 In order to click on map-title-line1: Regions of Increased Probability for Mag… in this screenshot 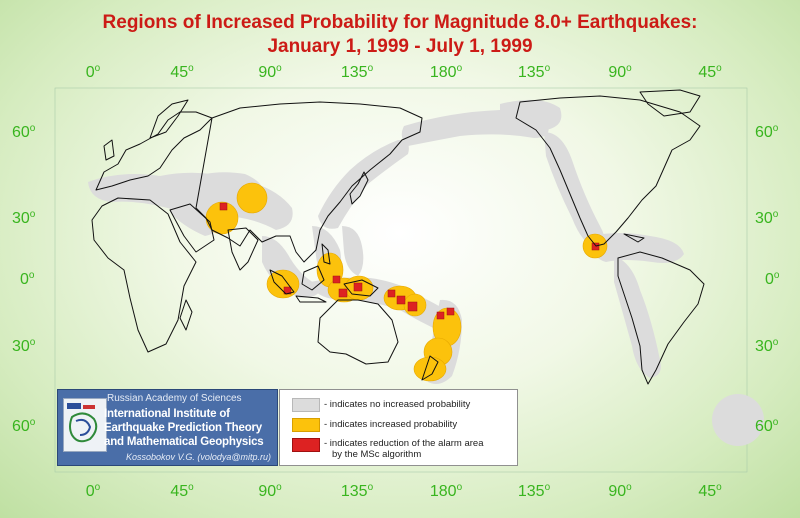, I will do `click(400, 22)`.